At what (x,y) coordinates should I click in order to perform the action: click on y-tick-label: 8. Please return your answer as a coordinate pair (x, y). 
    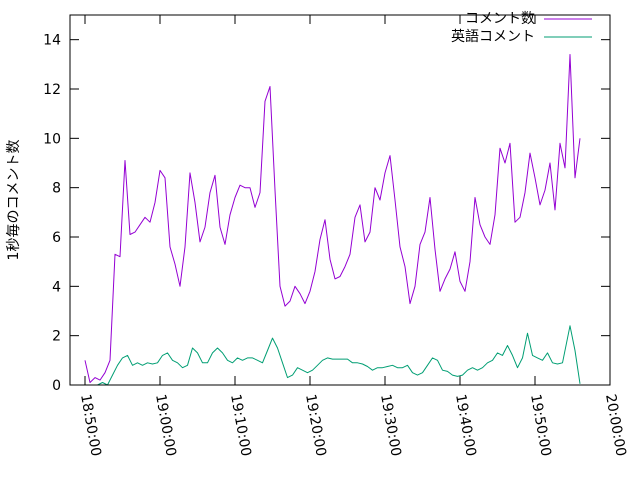
    Looking at the image, I should click on (56, 189).